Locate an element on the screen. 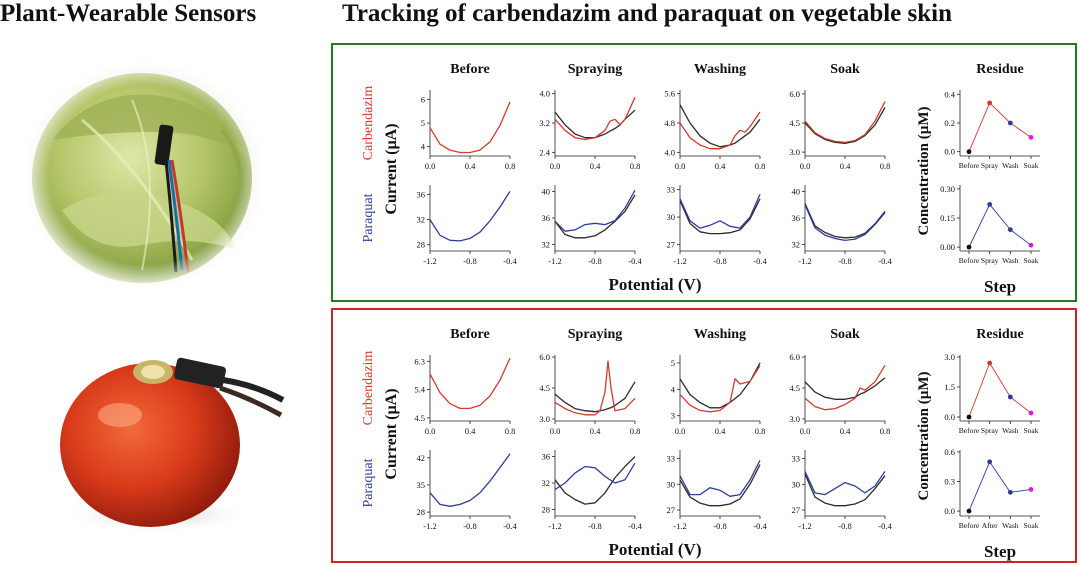  y-tick-label: 0.00 is located at coordinates (947, 247).